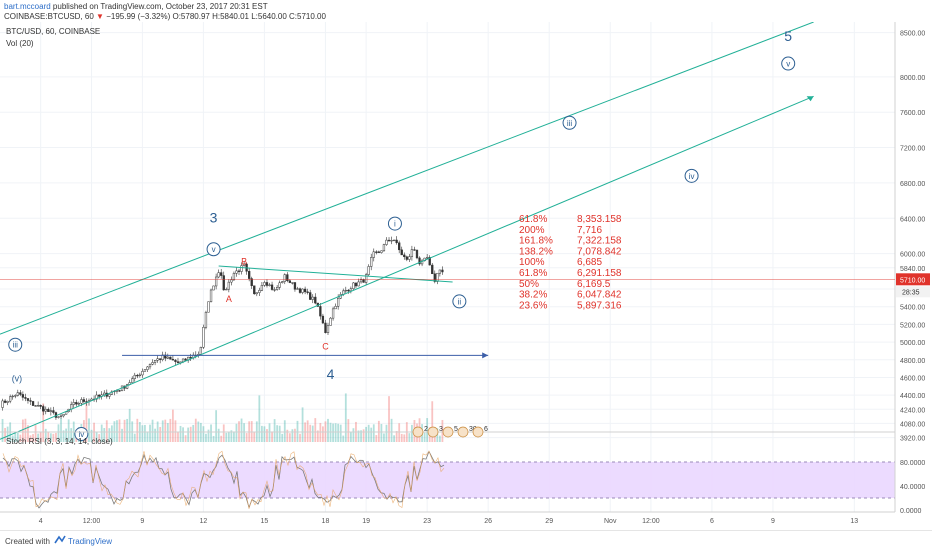  What do you see at coordinates (59, 441) in the screenshot?
I see `stoch-label: Stoch RSI (3, 3, 14, 14, close)` at bounding box center [59, 441].